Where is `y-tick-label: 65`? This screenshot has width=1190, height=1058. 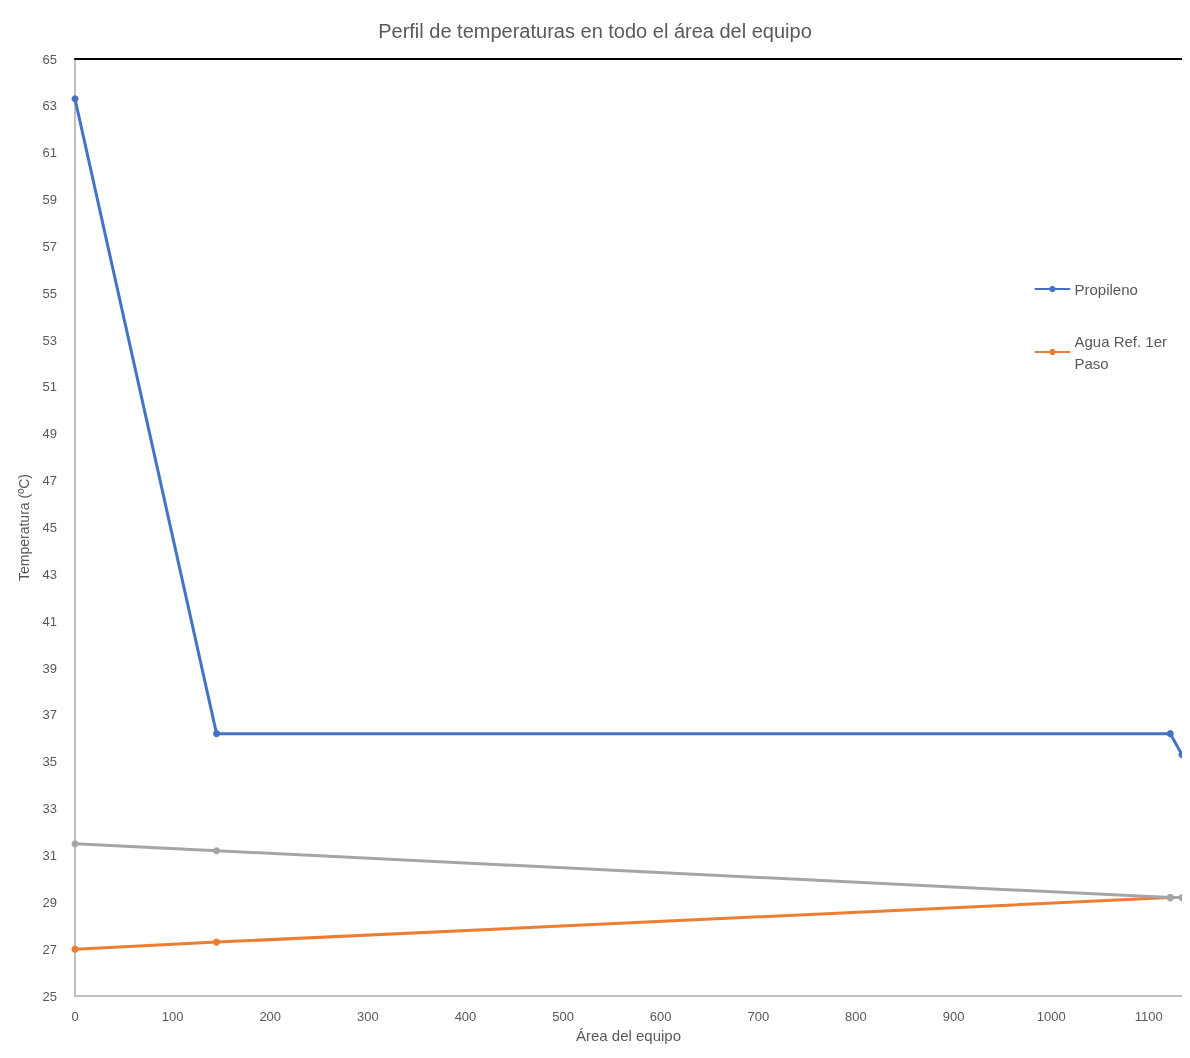
y-tick-label: 65 is located at coordinates (49, 59).